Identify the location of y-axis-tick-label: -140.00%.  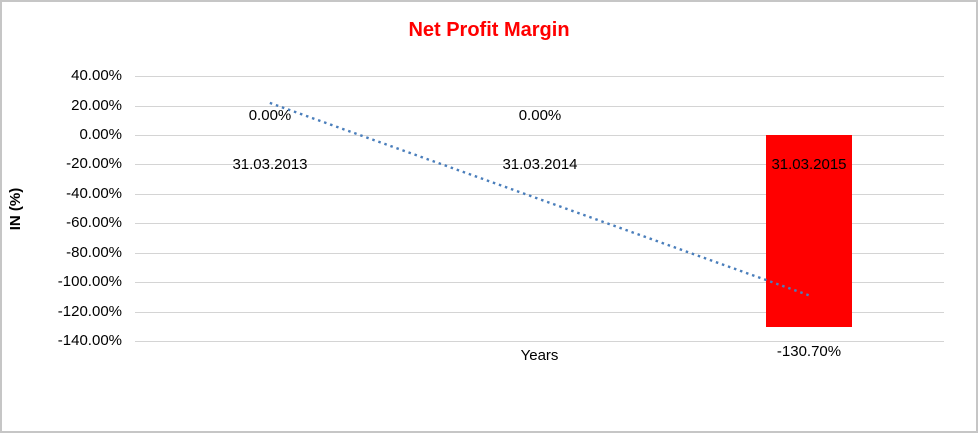
(89, 340).